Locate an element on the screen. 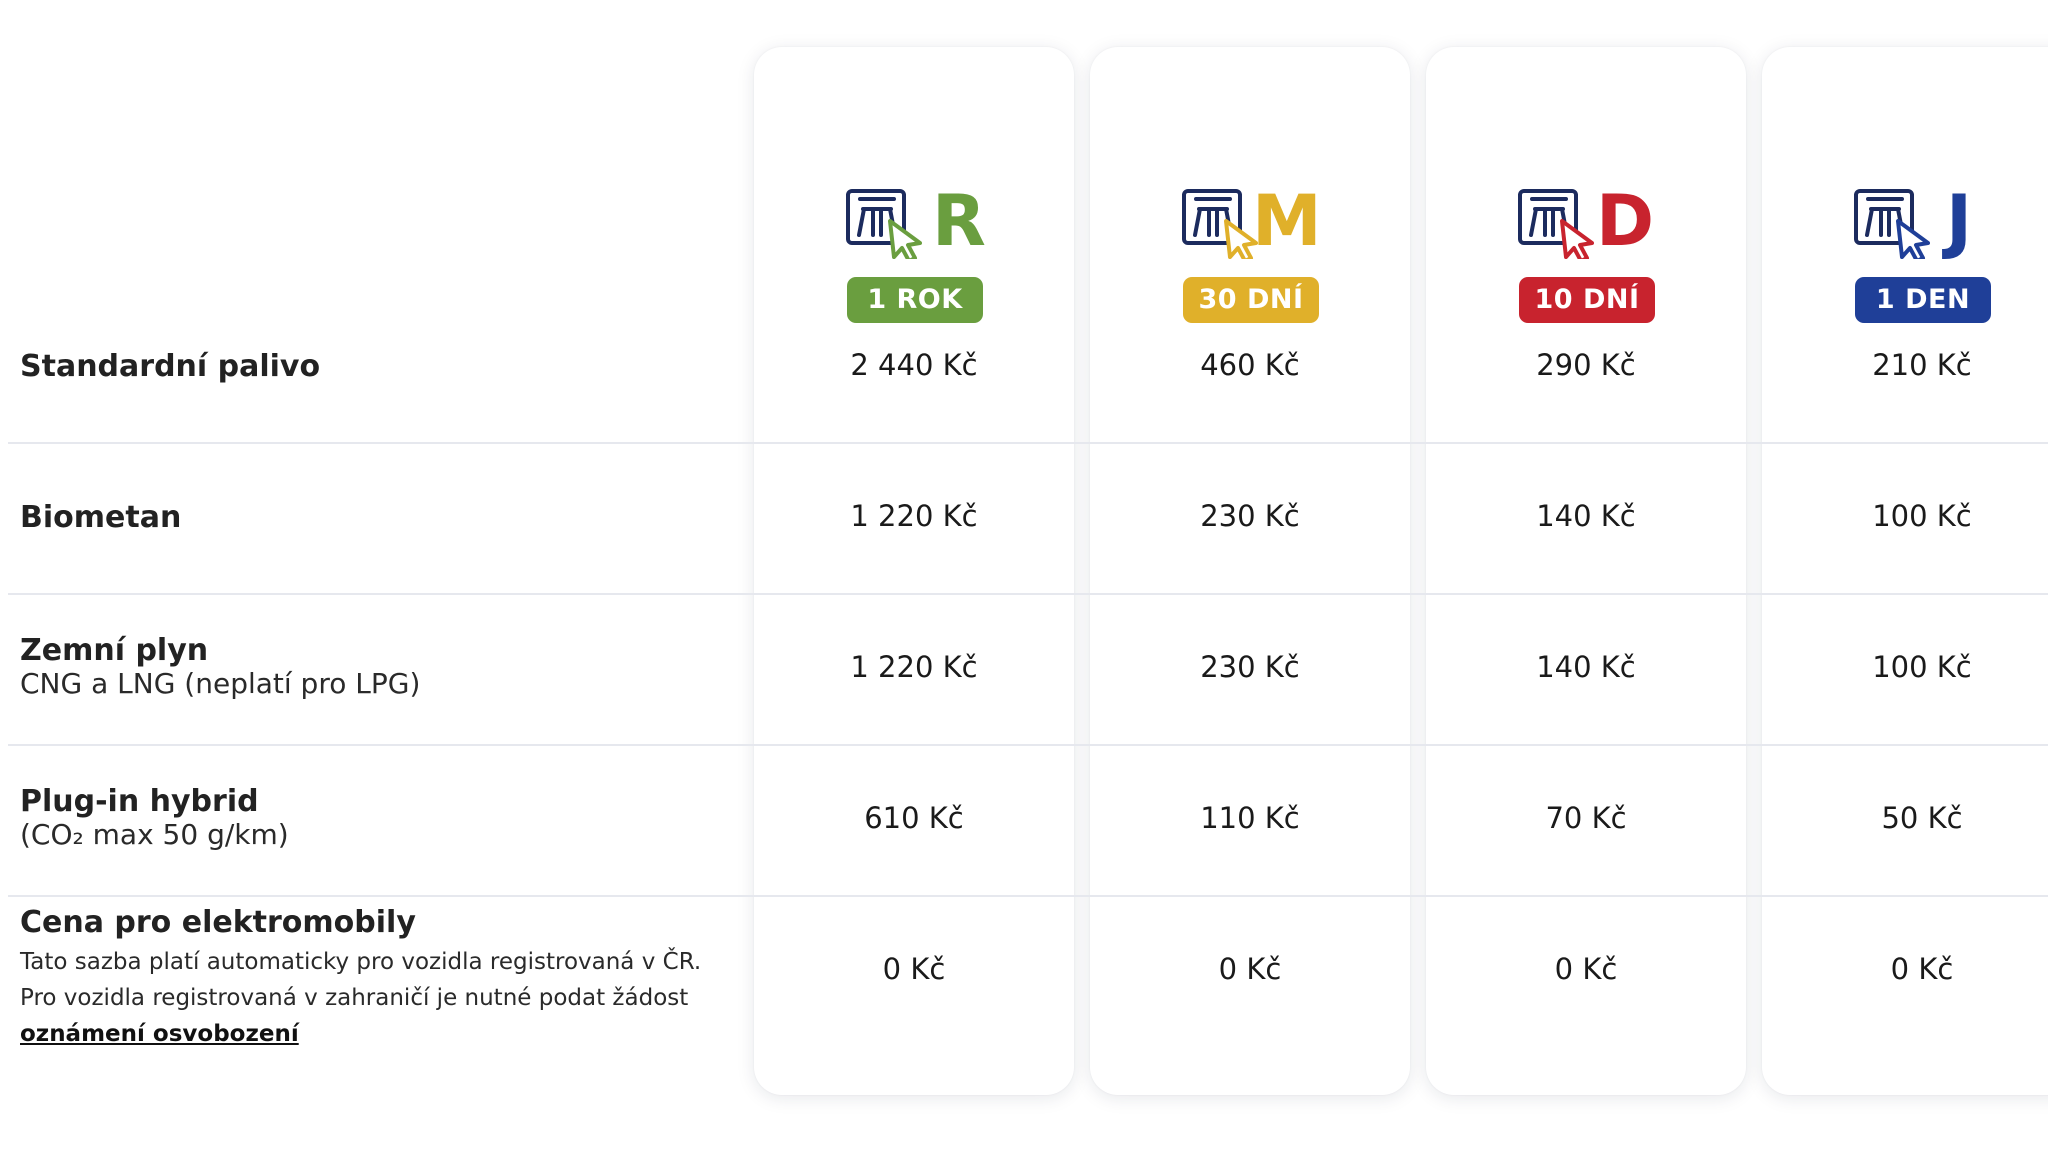  vignette-header-10-day: D 10 DNÍ is located at coordinates (1586, 239).